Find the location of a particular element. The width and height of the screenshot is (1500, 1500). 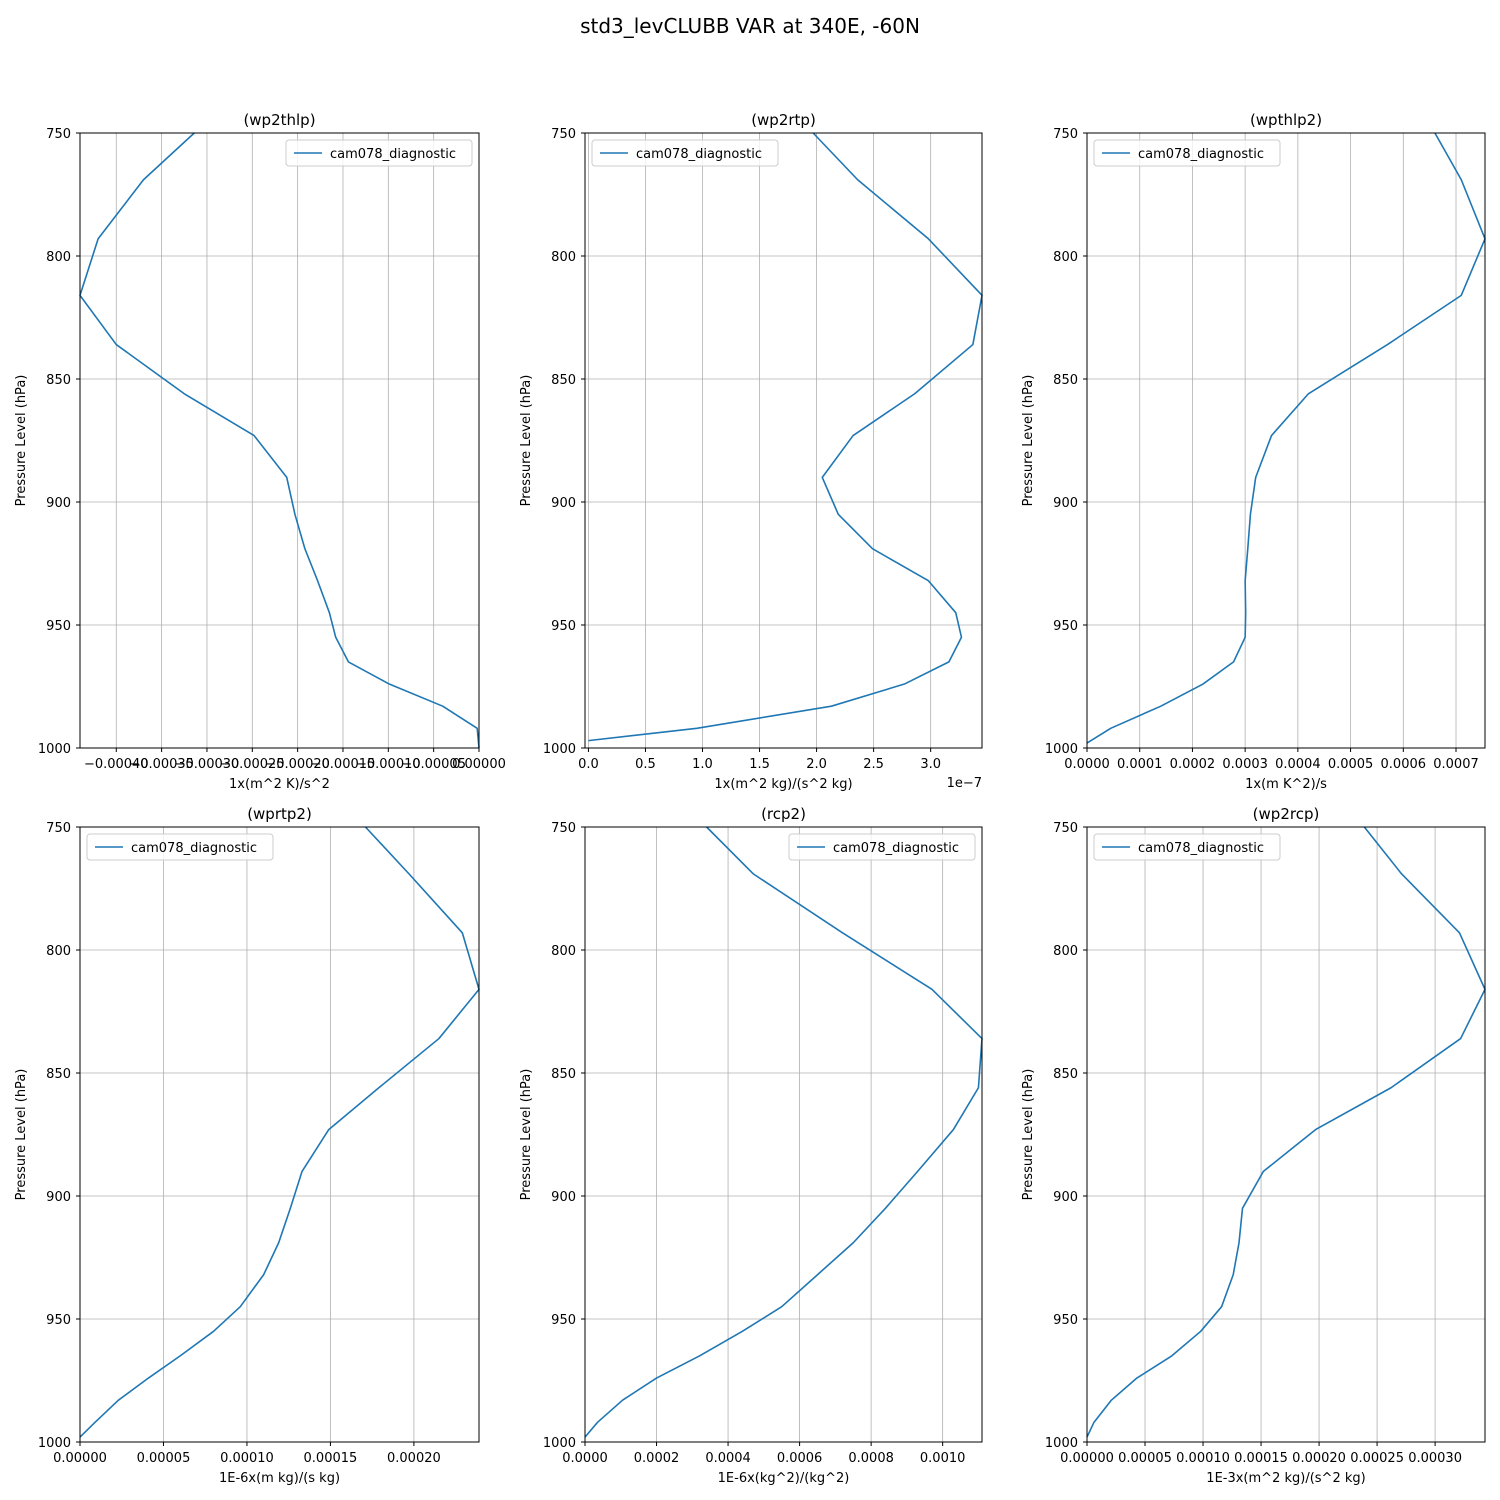

x-axis-title: 1x(m^2 kg)/(s^2 kg) is located at coordinates (783, 784).